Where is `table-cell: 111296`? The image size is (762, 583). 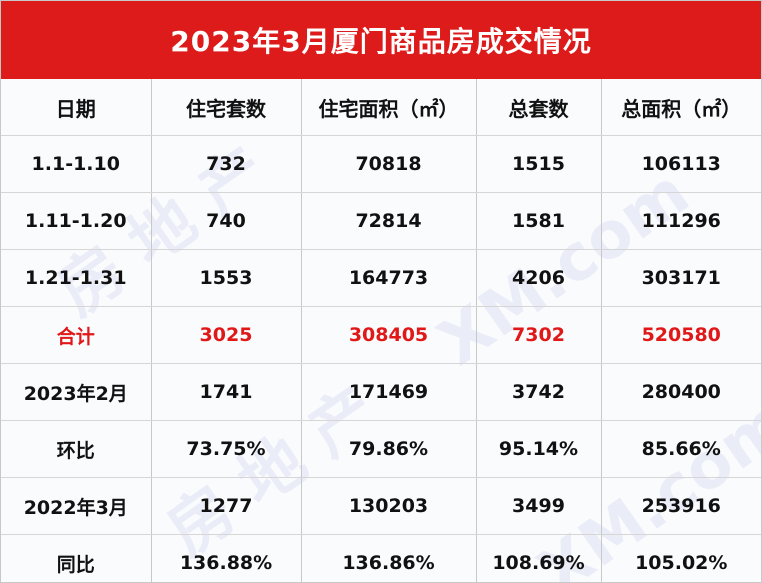
table-cell: 111296 is located at coordinates (681, 221).